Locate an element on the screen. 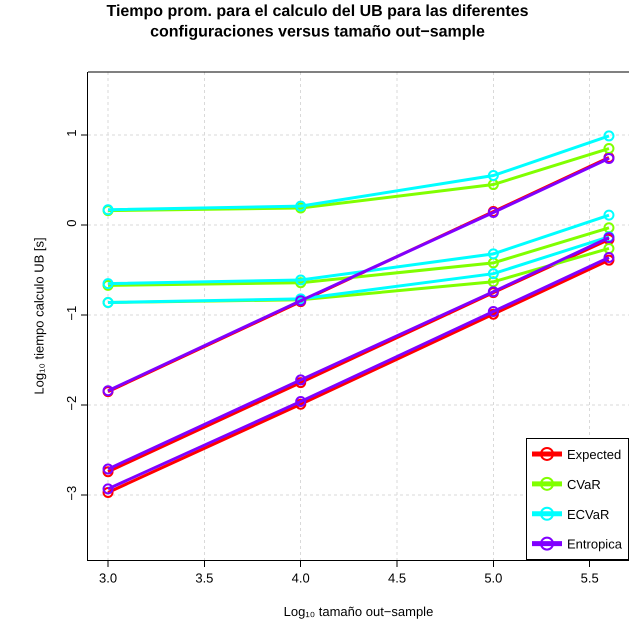  y-axis-title: Log₁₀ tiempo calculo UB [s] is located at coordinates (39, 316).